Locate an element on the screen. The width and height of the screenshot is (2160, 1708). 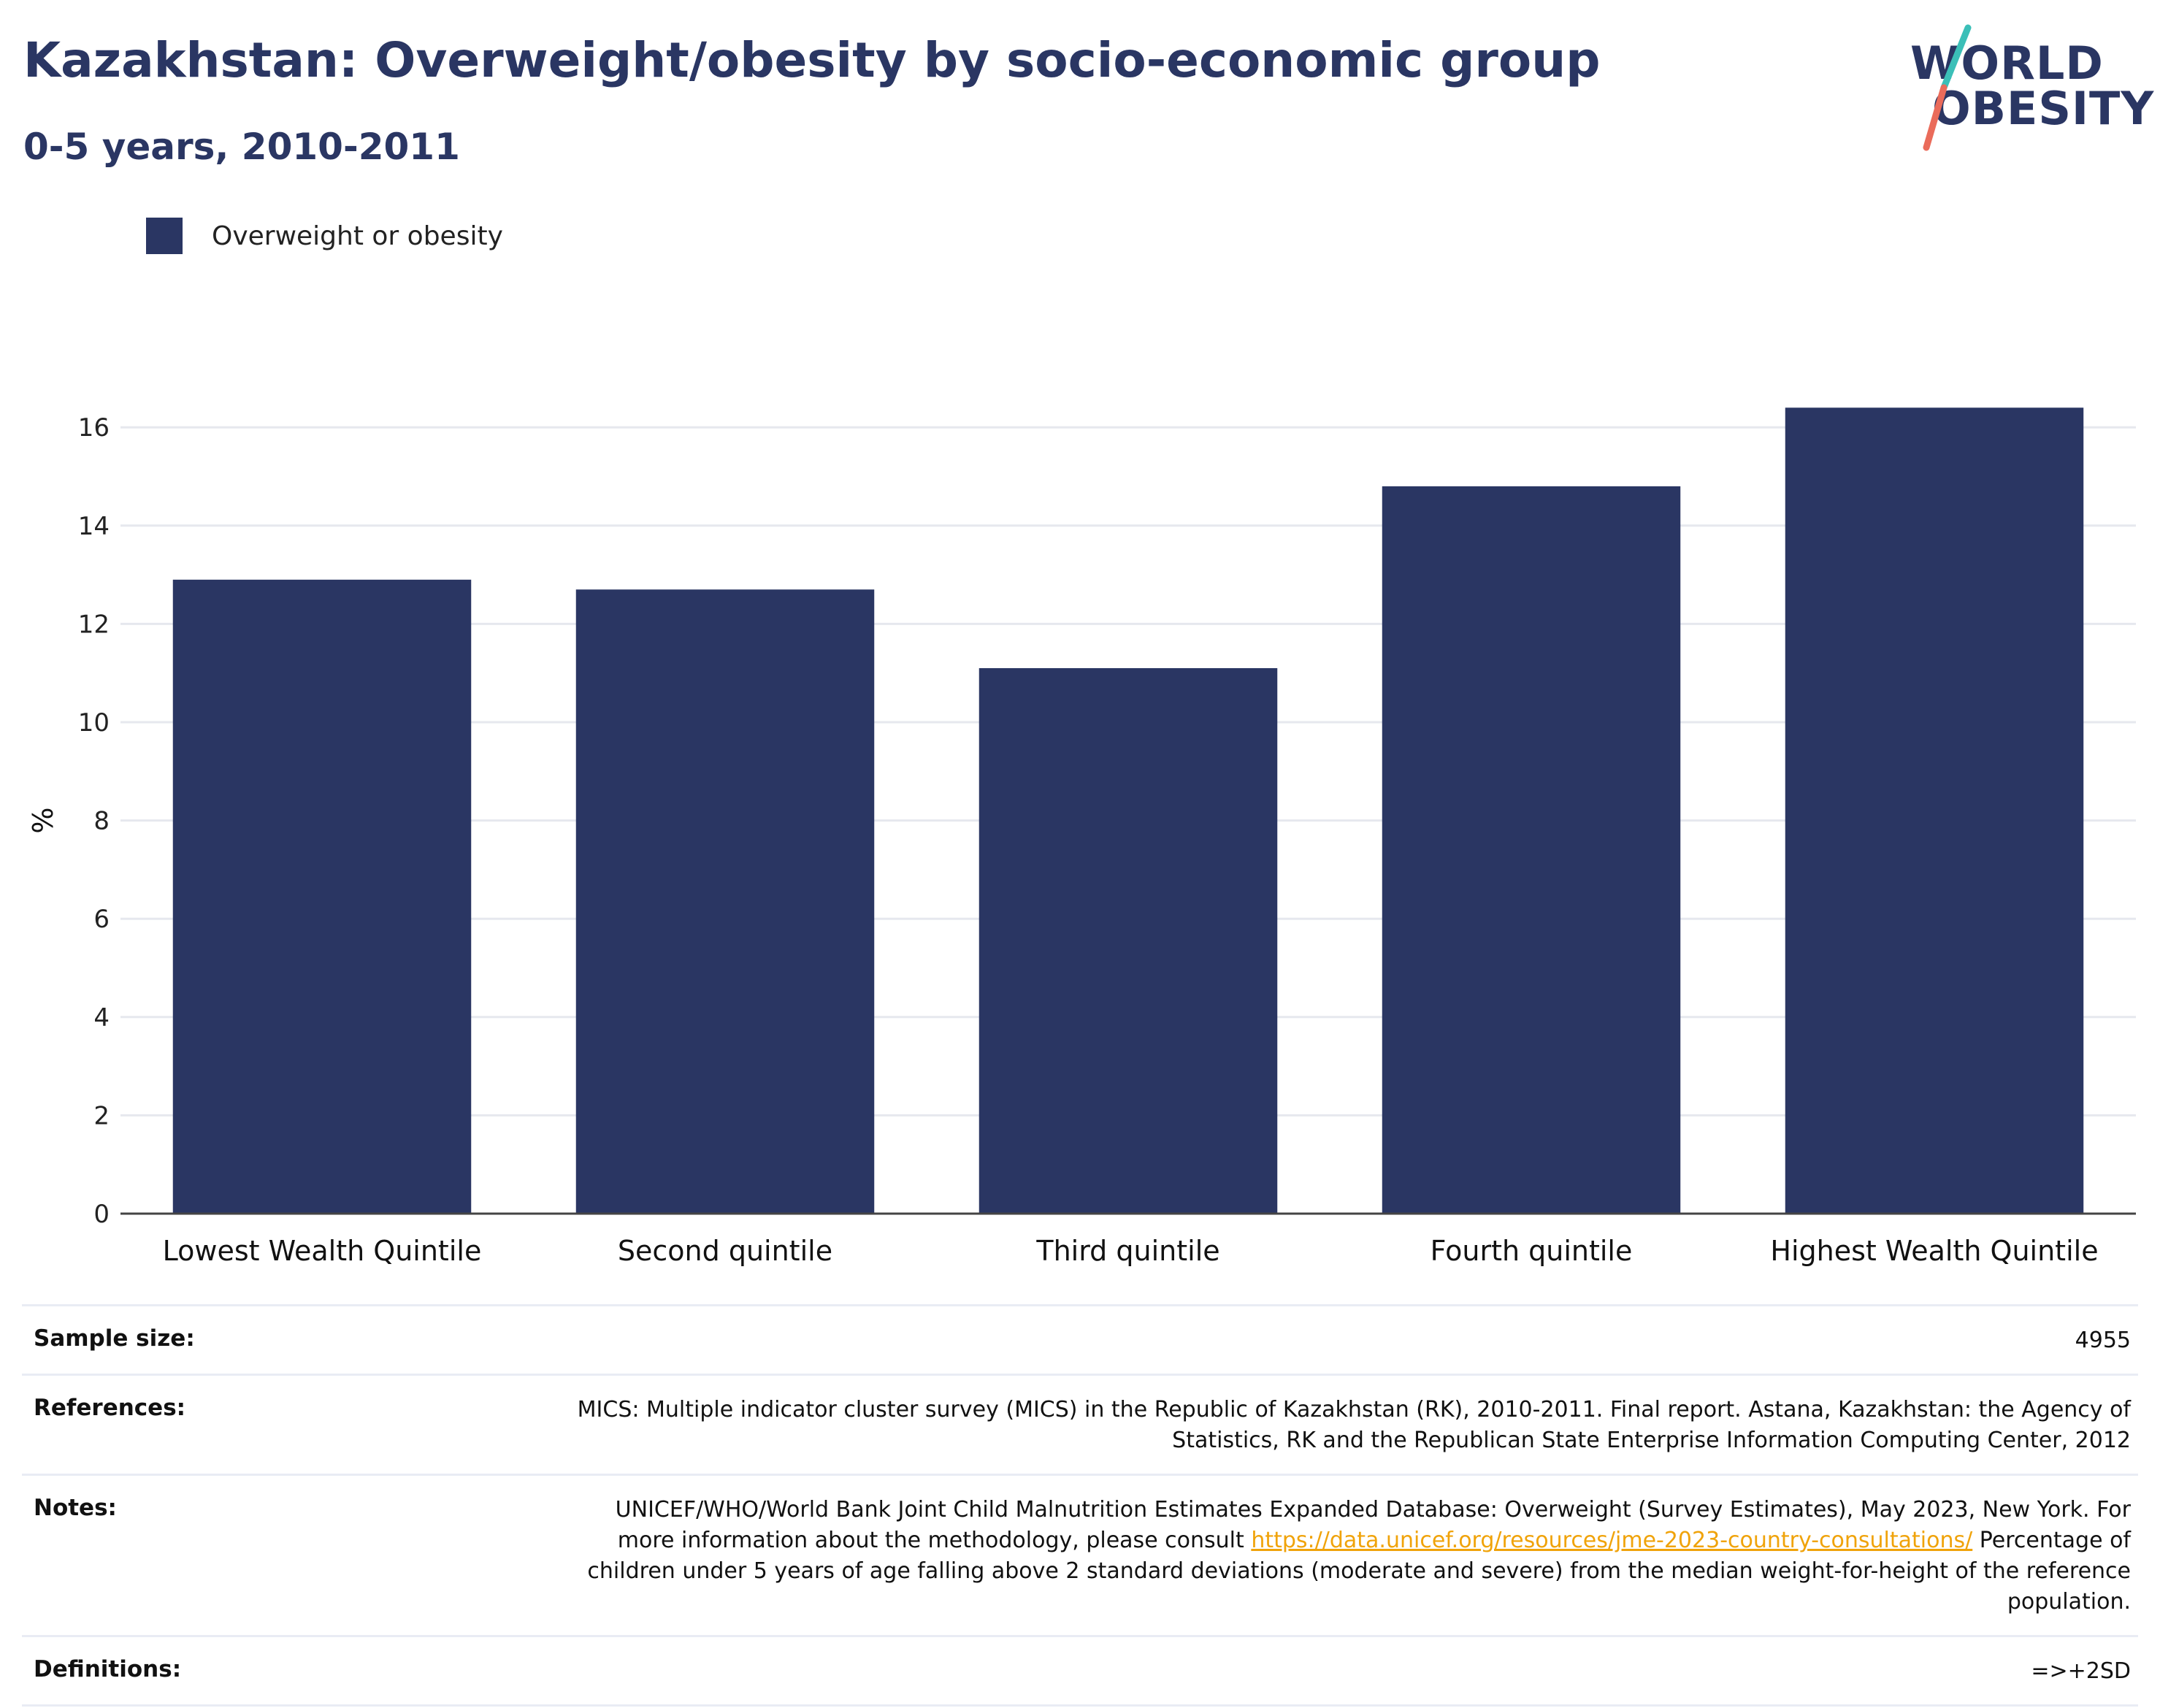
y-axis-label: % is located at coordinates (43, 821).